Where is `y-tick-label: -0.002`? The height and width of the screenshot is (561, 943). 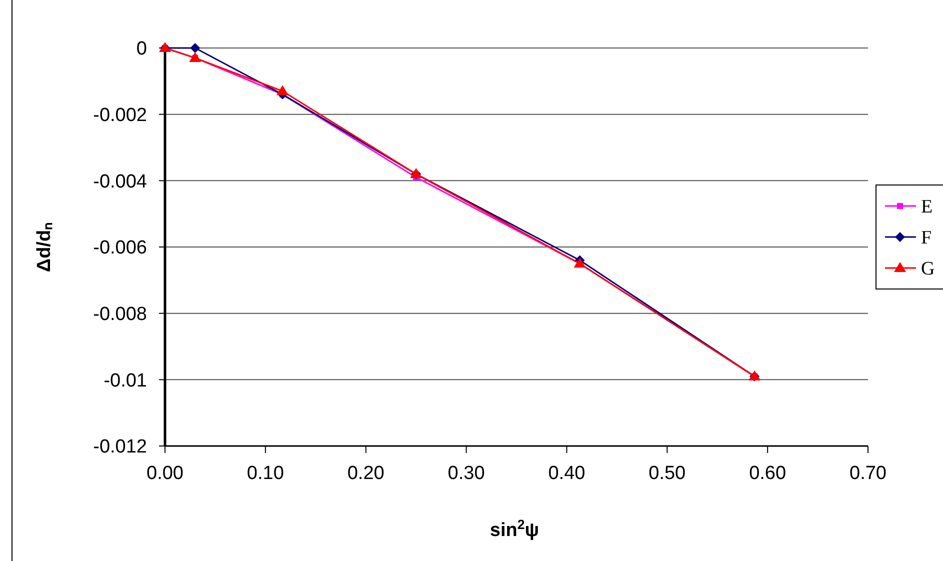 y-tick-label: -0.002 is located at coordinates (120, 115).